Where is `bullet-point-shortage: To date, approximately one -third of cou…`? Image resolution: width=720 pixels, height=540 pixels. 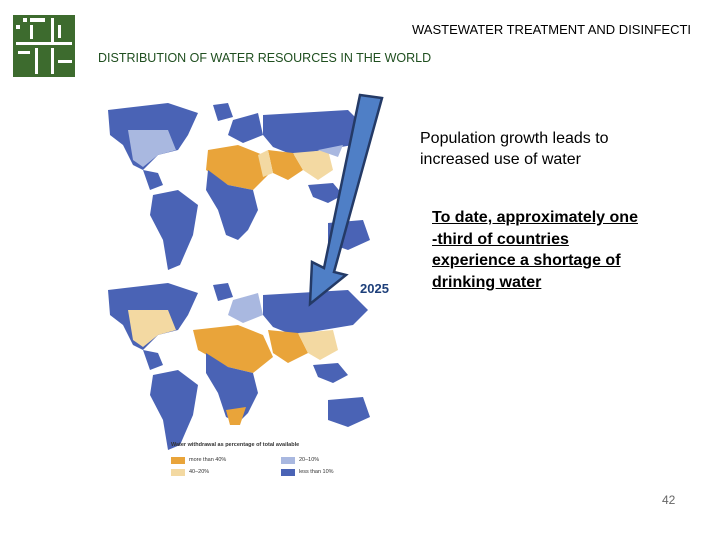 bullet-point-shortage: To date, approximately one -third of cou… is located at coordinates (535, 250).